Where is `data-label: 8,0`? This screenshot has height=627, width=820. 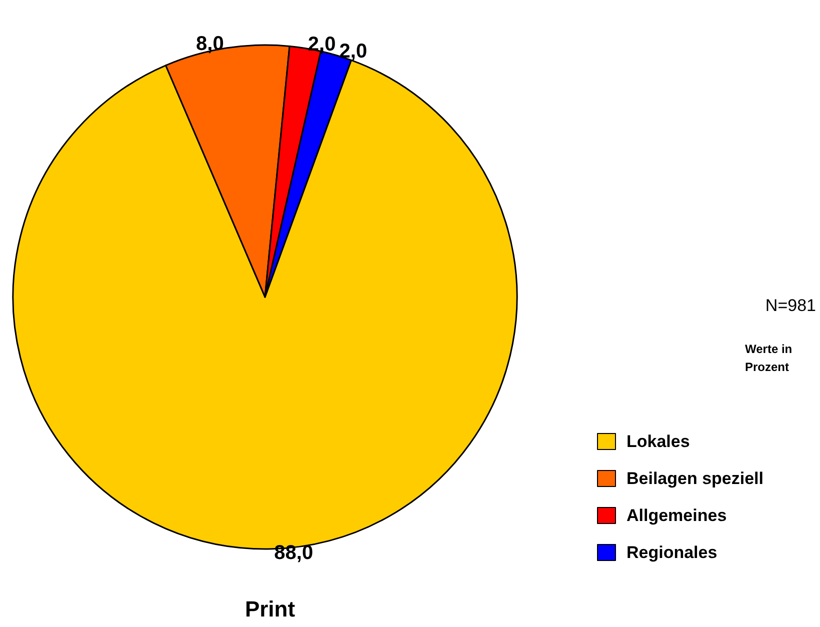
data-label: 8,0 is located at coordinates (210, 44).